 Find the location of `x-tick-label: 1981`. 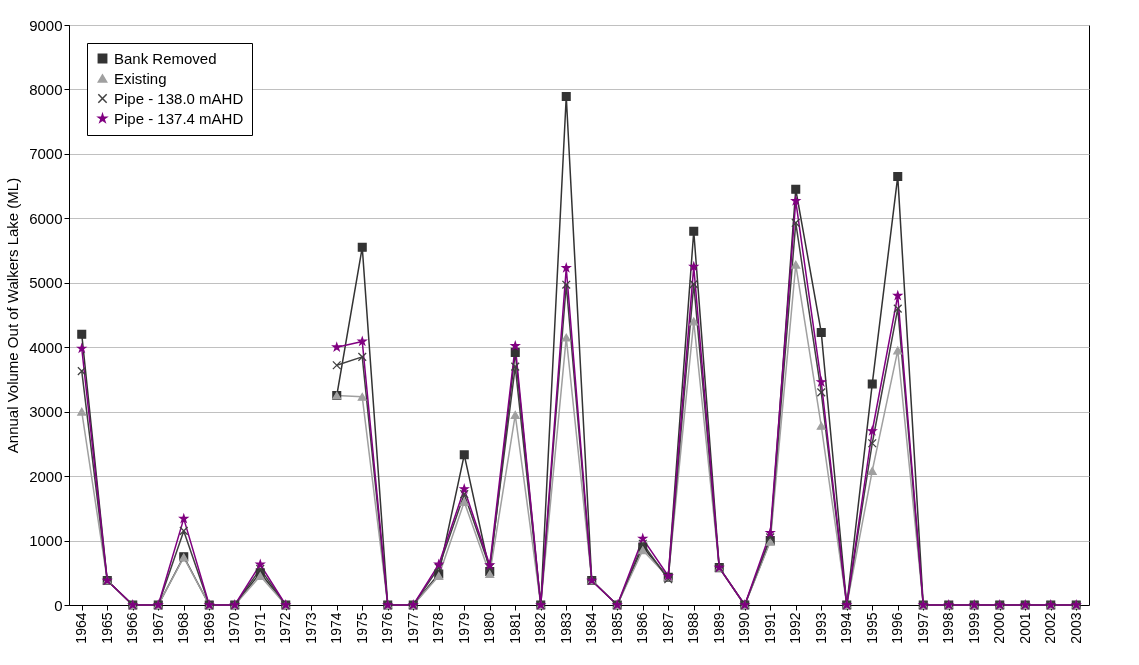

x-tick-label: 1981 is located at coordinates (514, 628).